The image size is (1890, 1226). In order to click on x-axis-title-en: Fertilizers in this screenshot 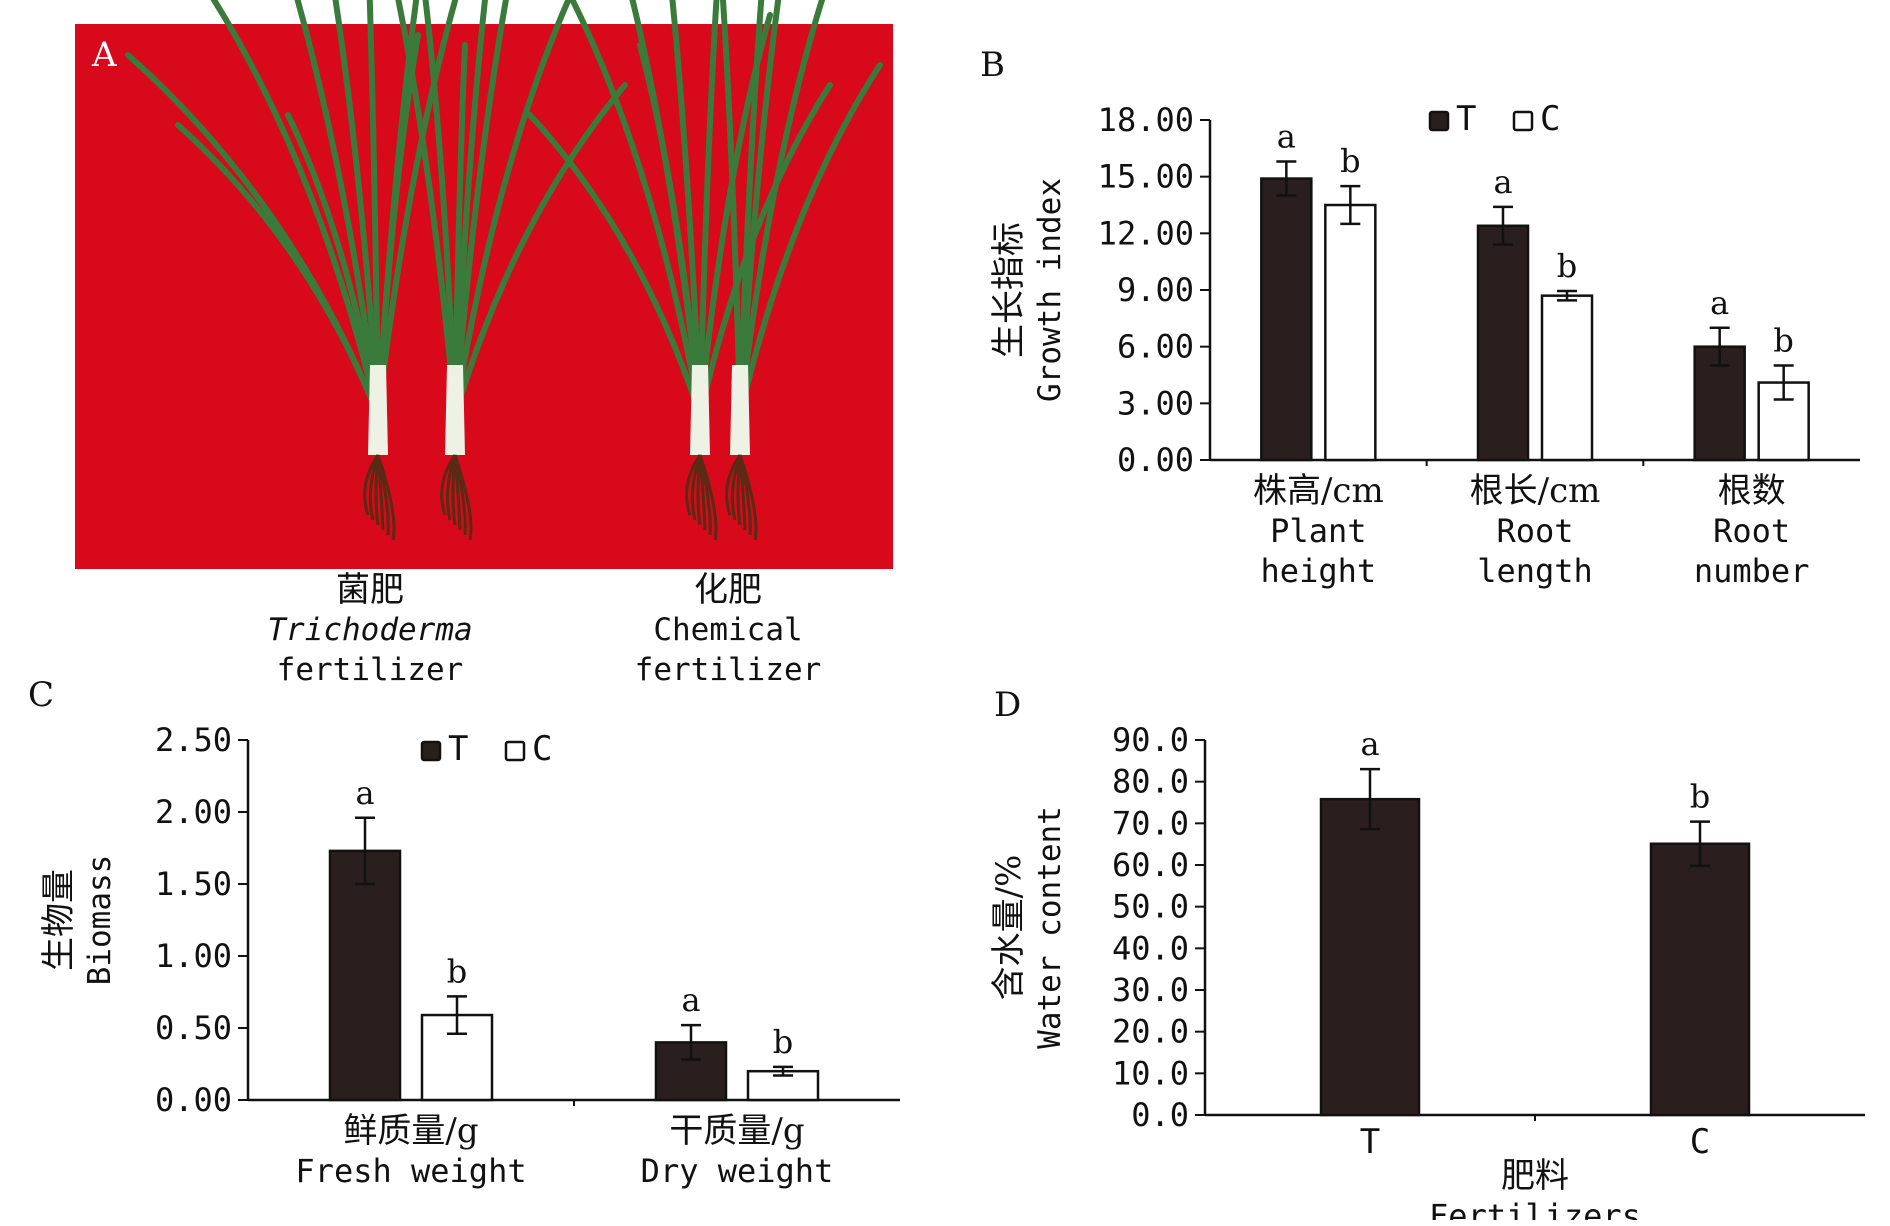, I will do `click(1535, 1208)`.